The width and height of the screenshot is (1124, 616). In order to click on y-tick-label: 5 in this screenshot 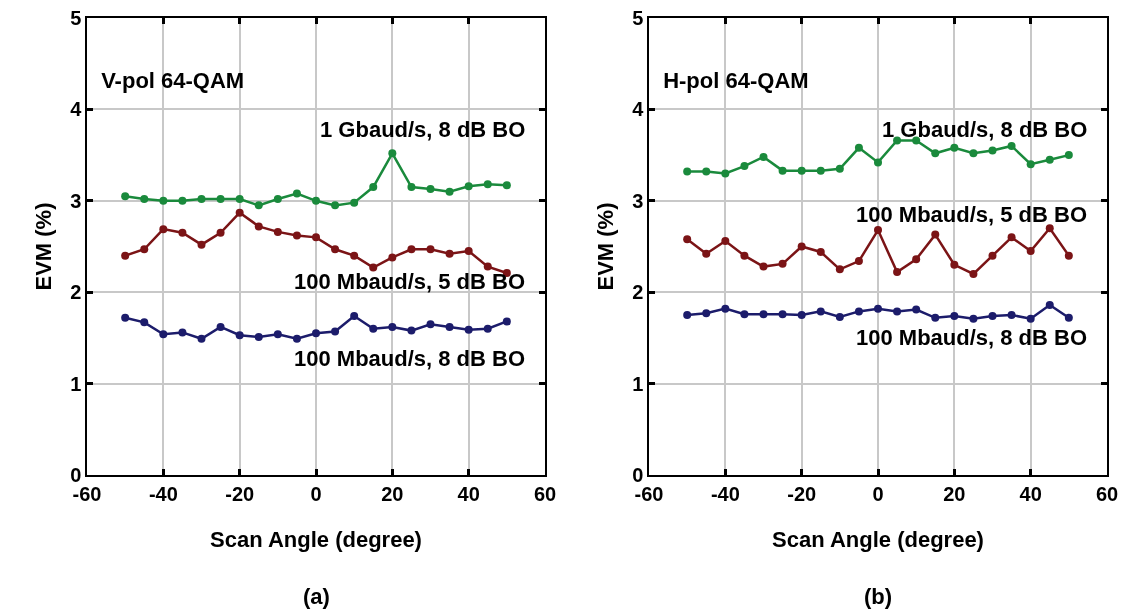, I will do `click(638, 18)`.